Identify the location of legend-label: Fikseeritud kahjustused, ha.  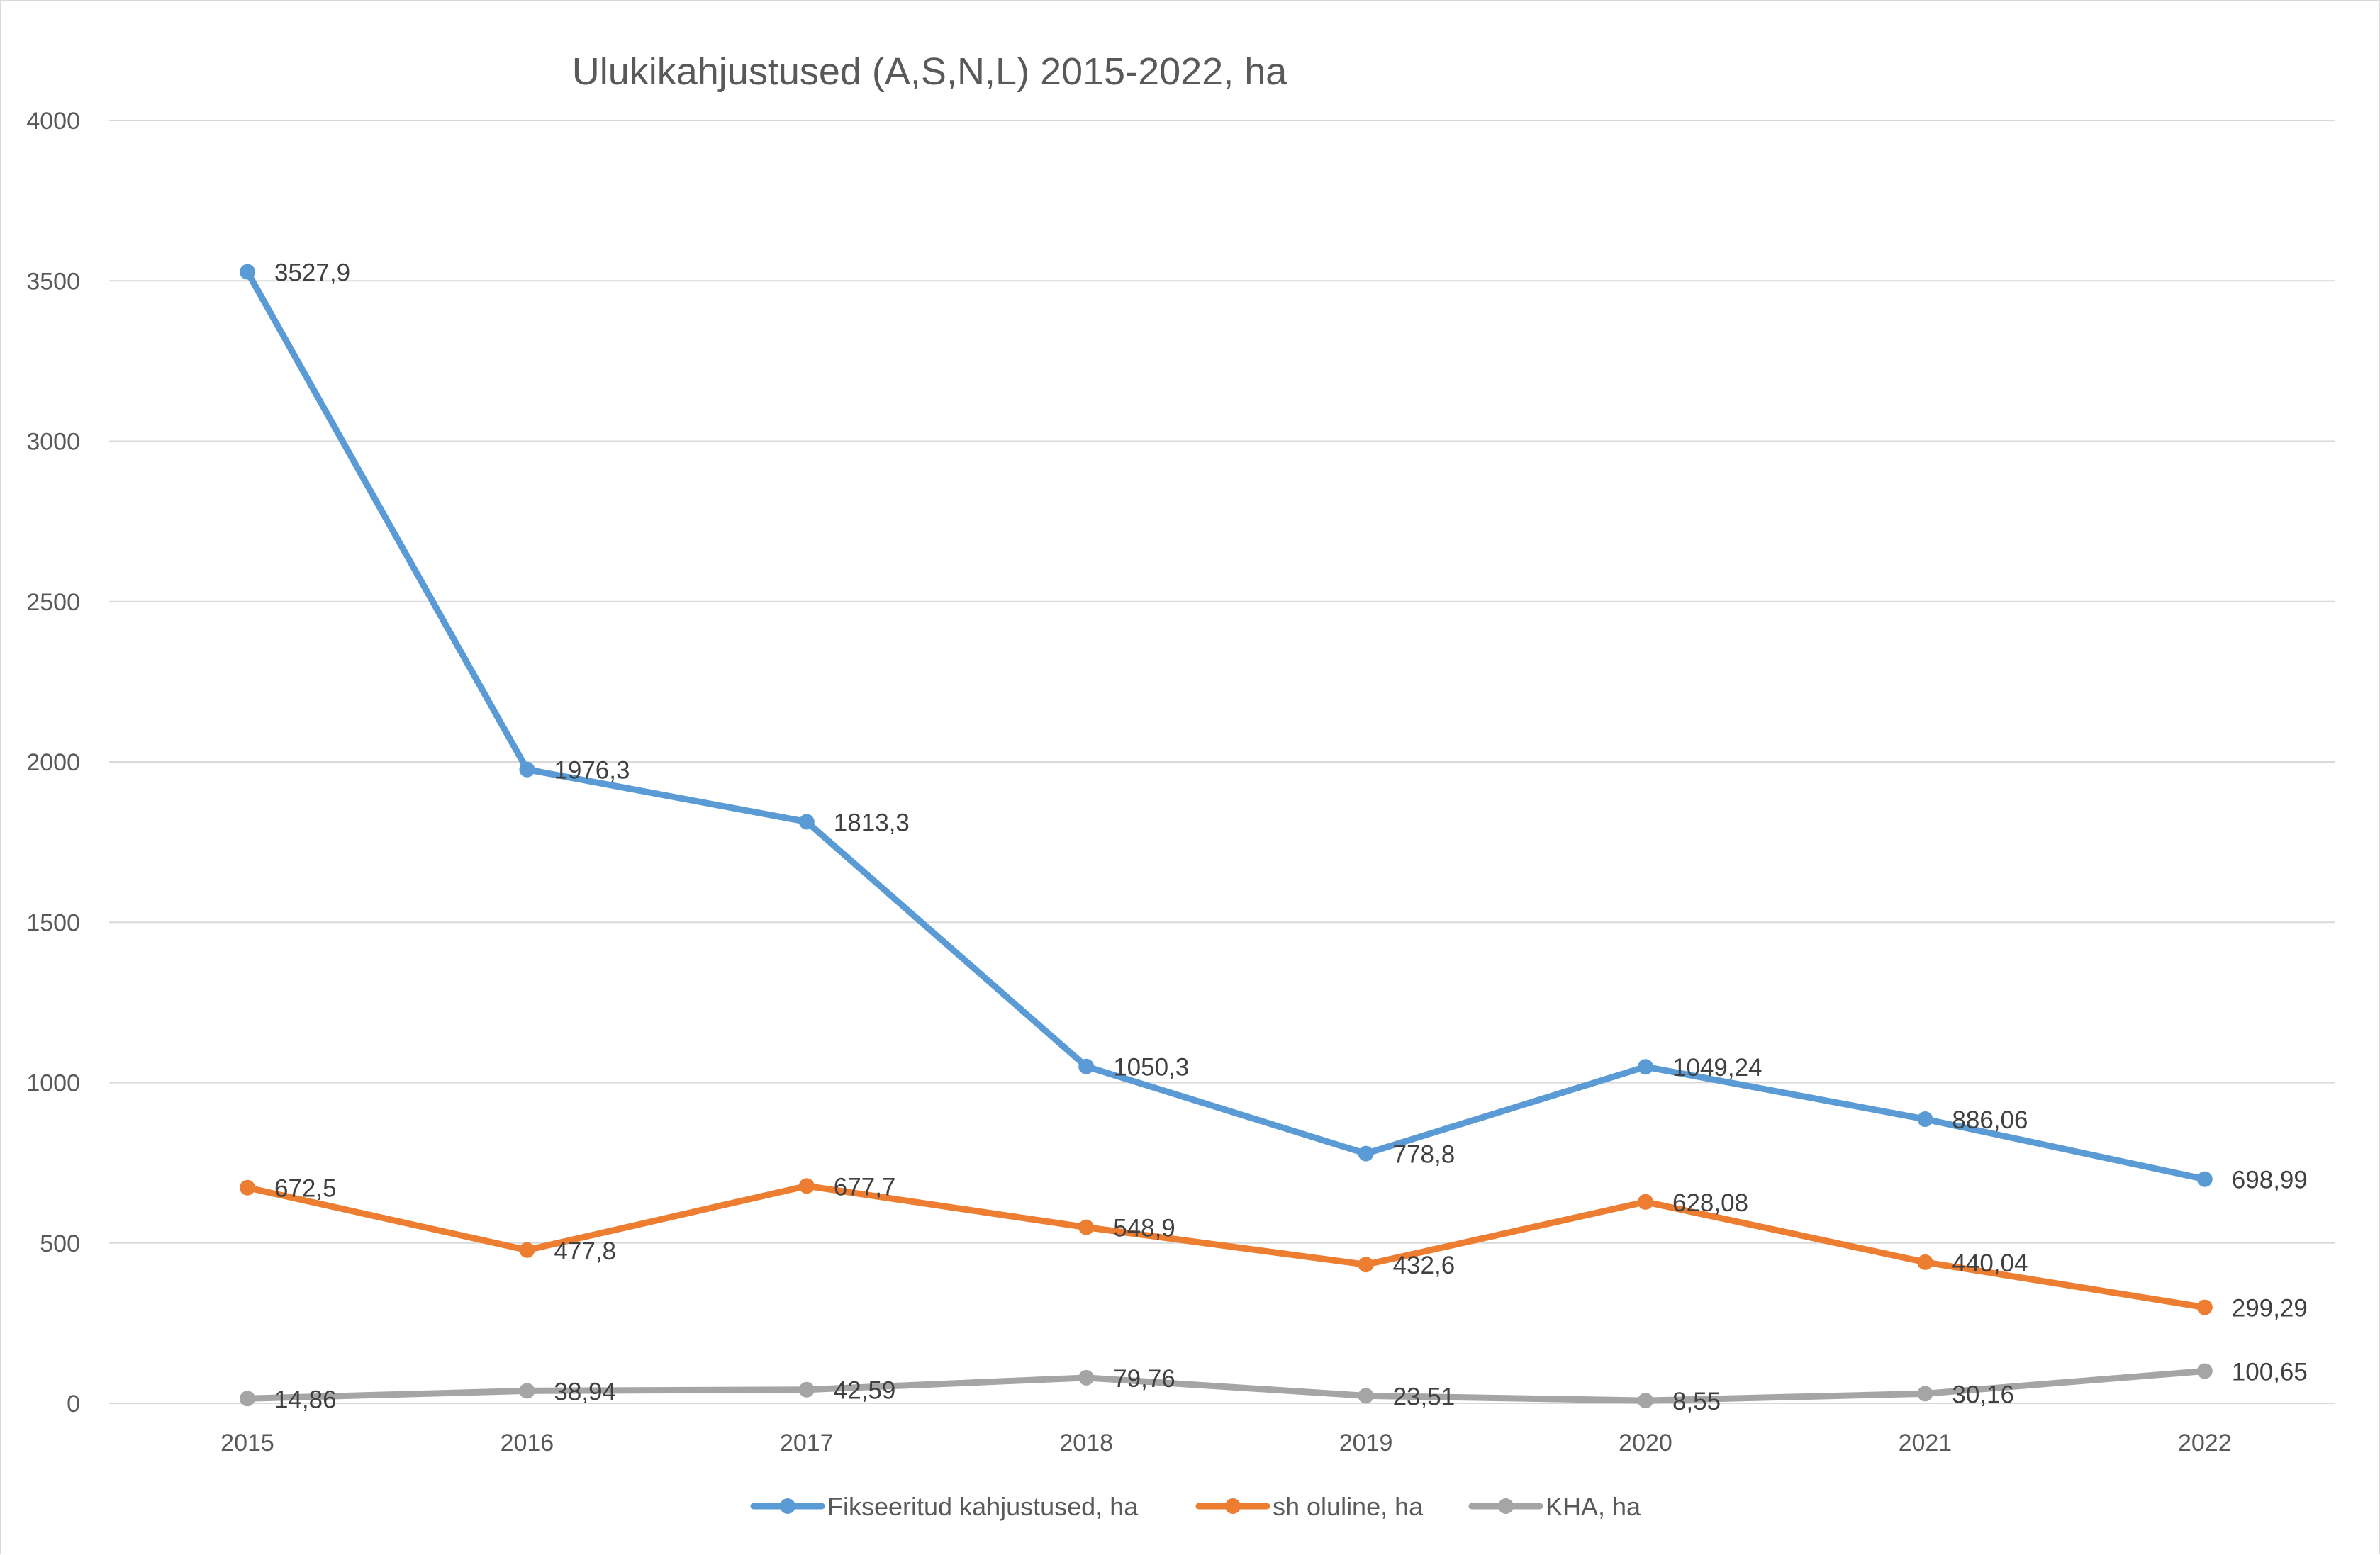
(983, 1506).